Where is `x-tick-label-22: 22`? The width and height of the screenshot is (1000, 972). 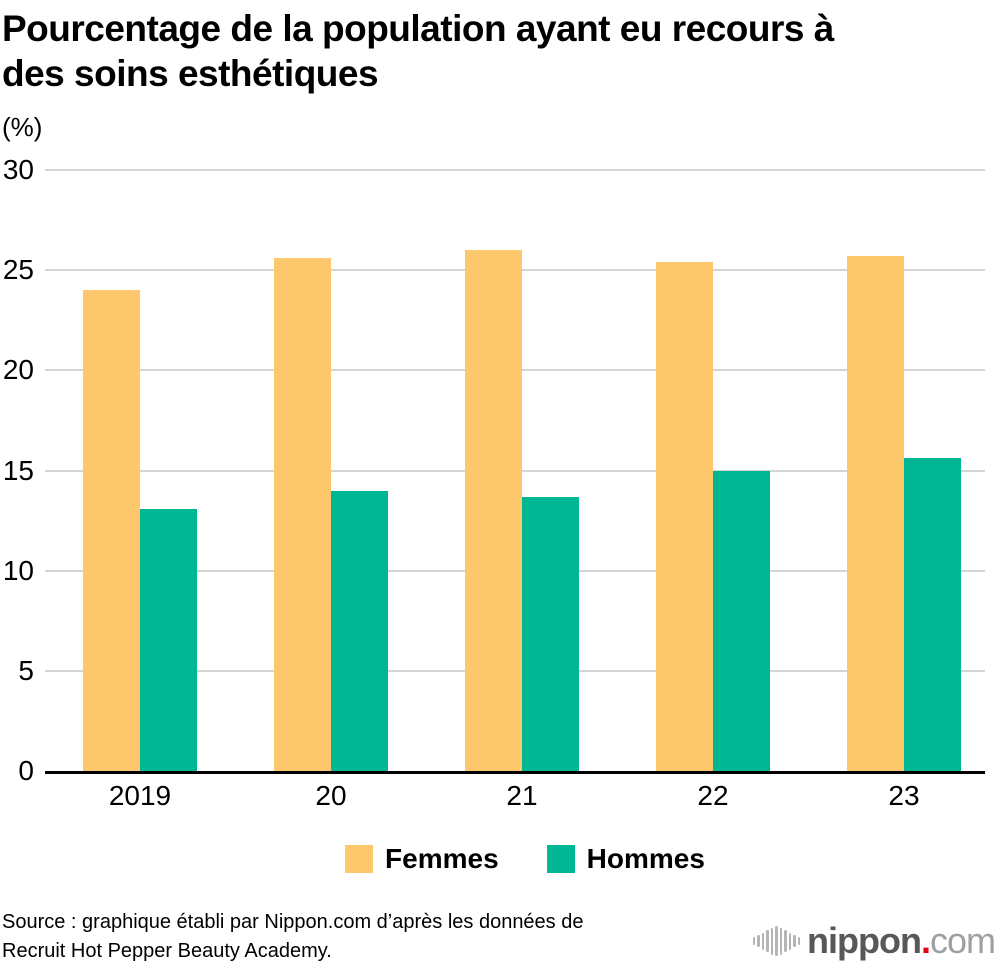
x-tick-label-22: 22 is located at coordinates (713, 795).